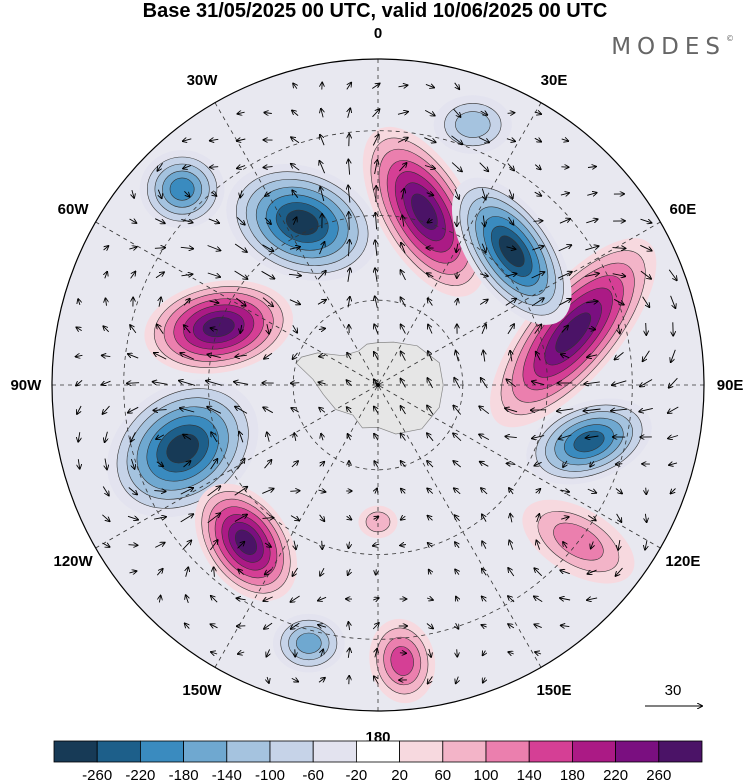 This screenshot has width=750, height=783. What do you see at coordinates (658, 775) in the screenshot?
I see `colorbar-tick-label: 260` at bounding box center [658, 775].